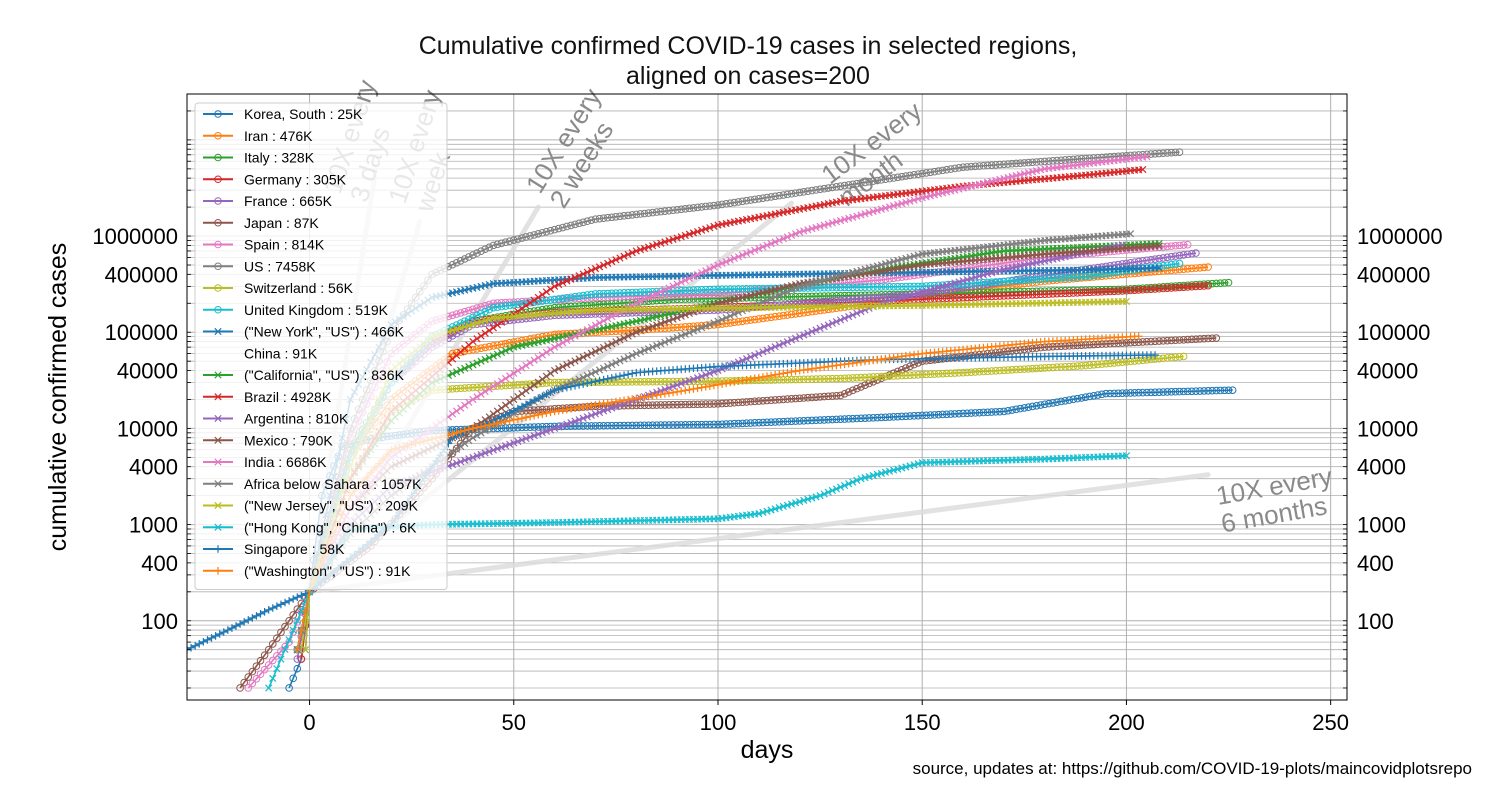 The image size is (1496, 787). Describe the element at coordinates (748, 76) in the screenshot. I see `chart-title-line-2: aligned on cases=200` at that location.